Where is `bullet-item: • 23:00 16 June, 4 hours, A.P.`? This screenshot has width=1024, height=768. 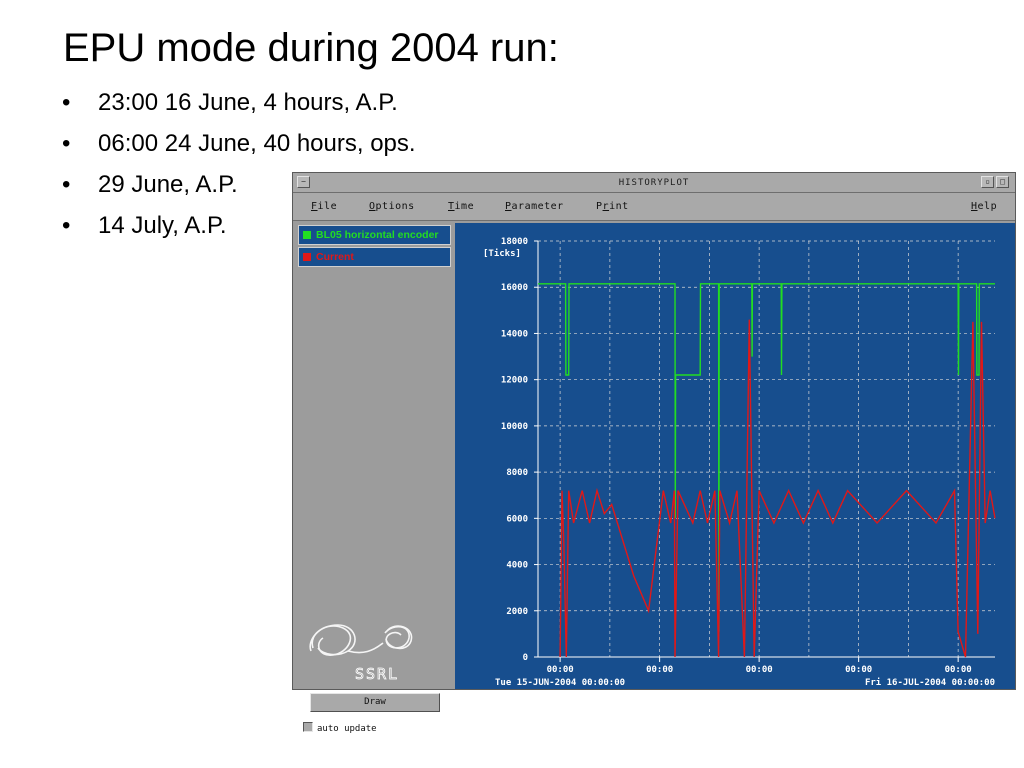
bullet-item: • 23:00 16 June, 4 hours, A.P. is located at coordinates (239, 102).